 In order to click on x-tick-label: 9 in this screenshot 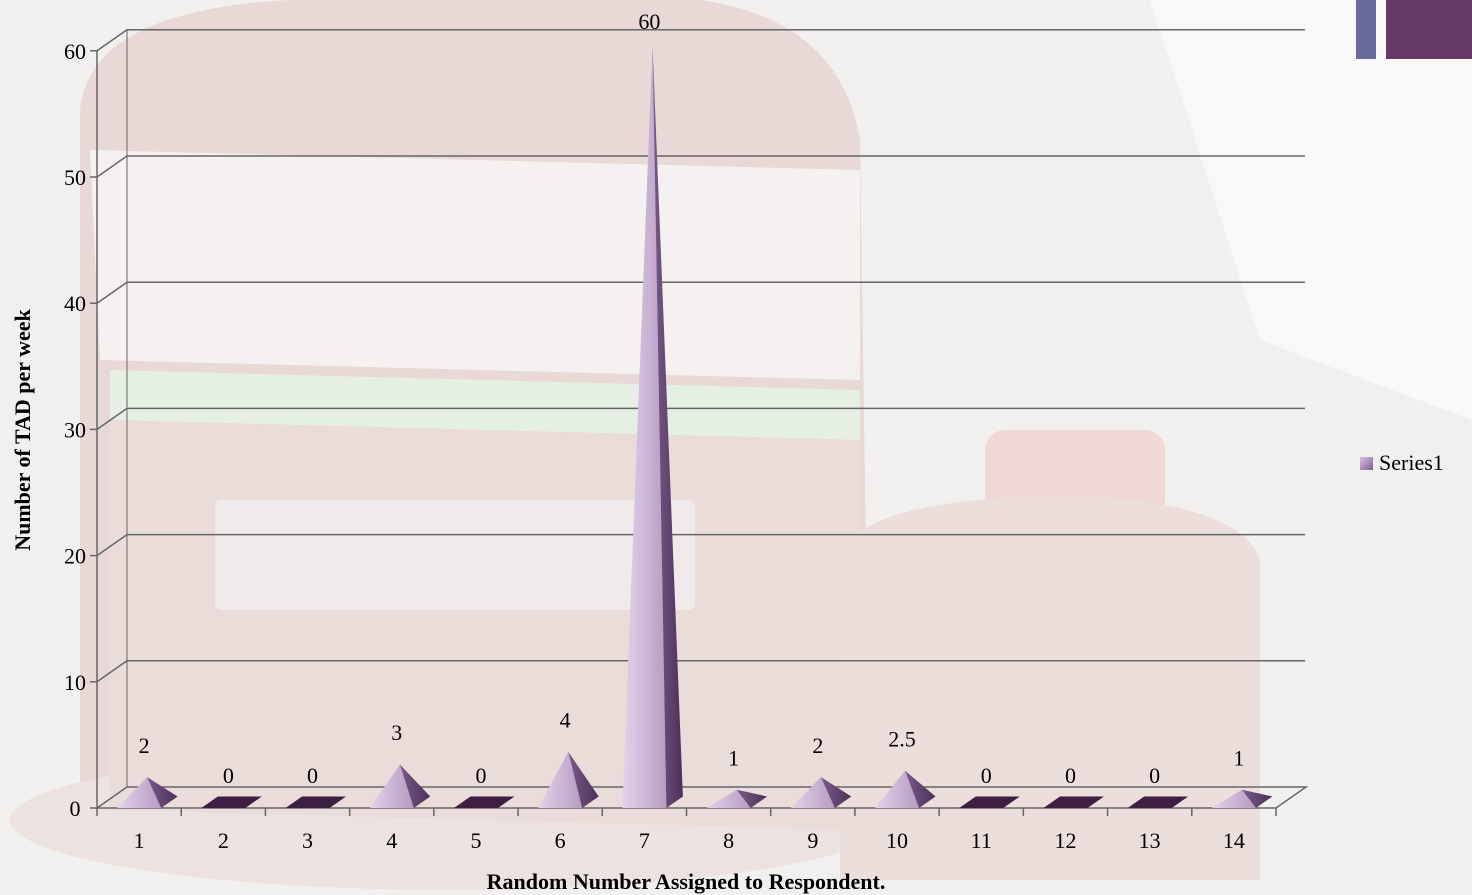, I will do `click(812, 840)`.